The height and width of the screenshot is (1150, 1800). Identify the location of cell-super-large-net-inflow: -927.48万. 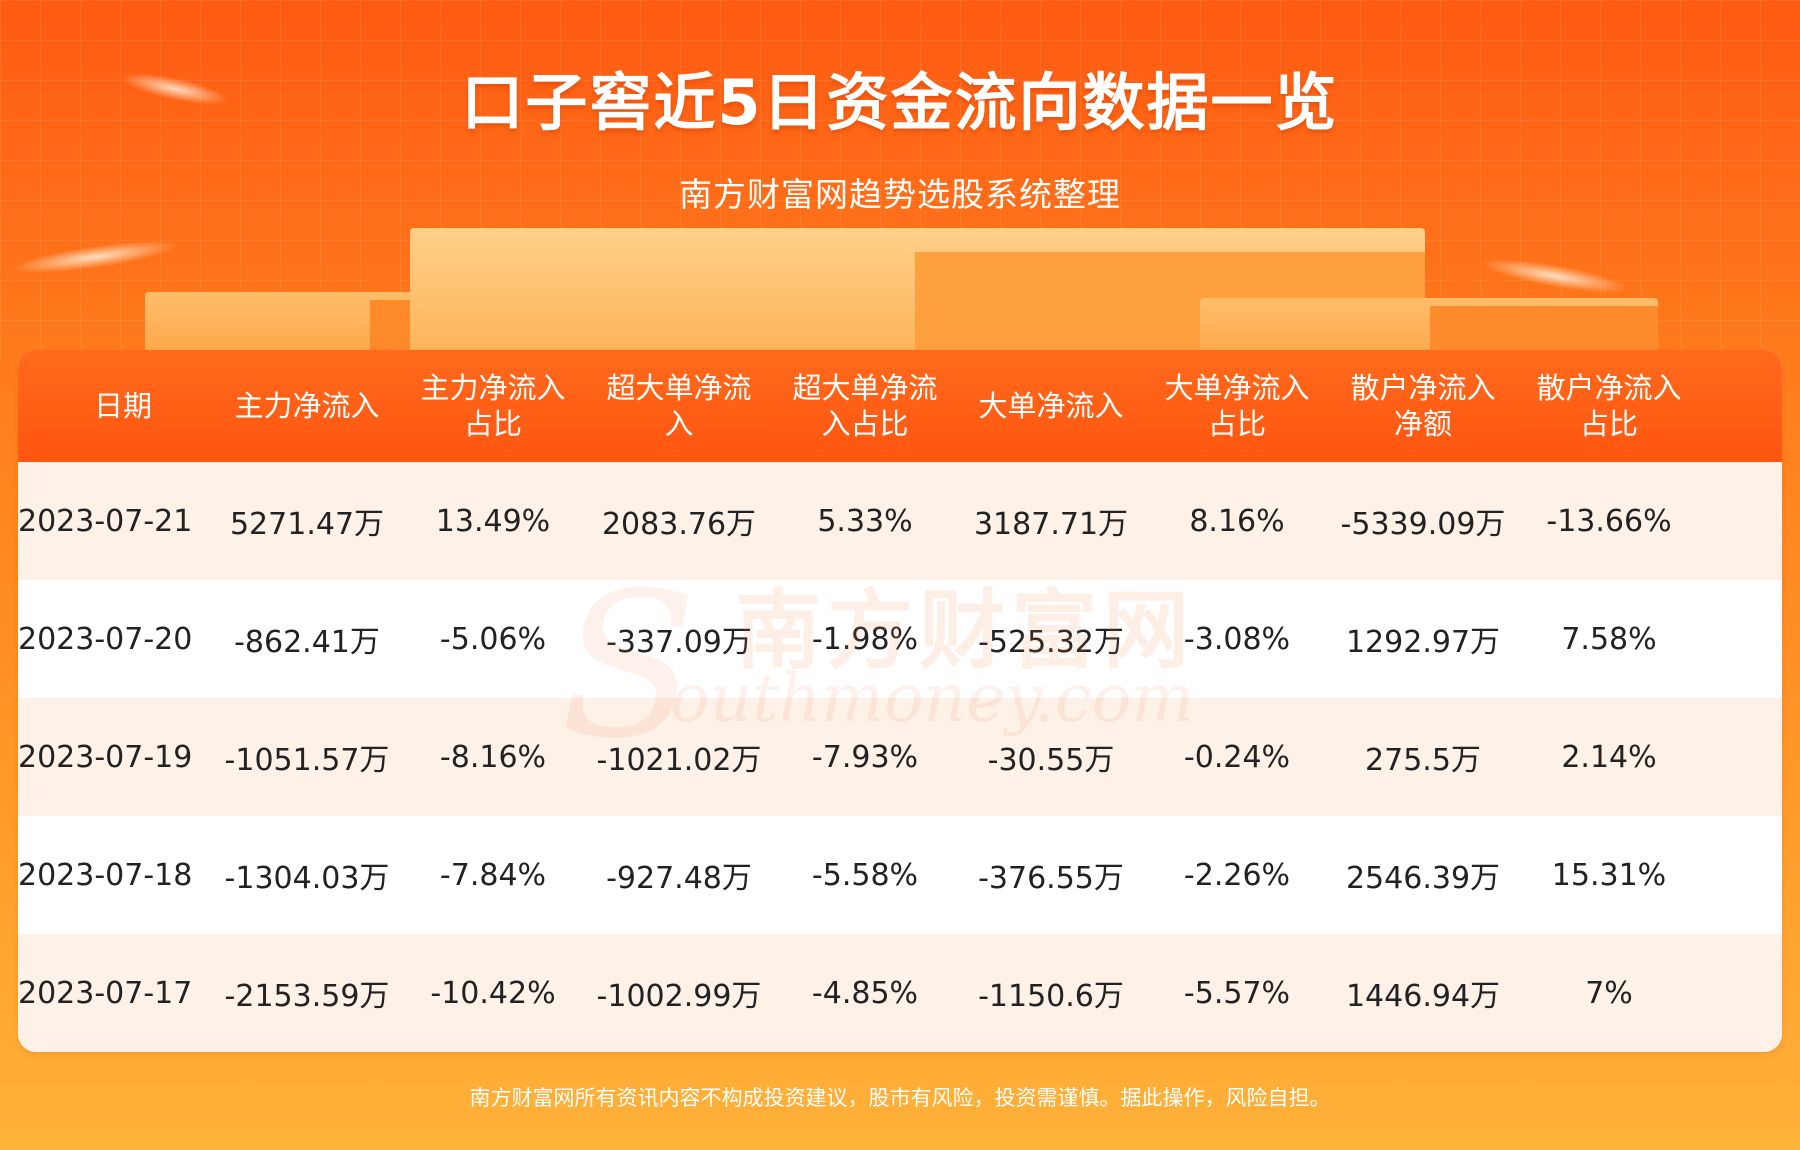
(679, 878).